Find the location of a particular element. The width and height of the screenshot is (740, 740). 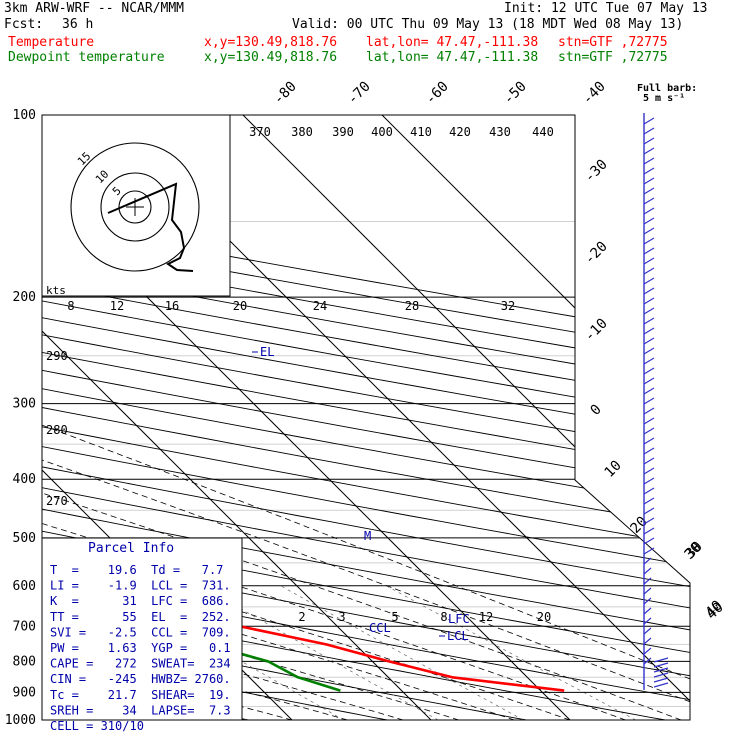

theta-side-label: 290 is located at coordinates (57, 356).